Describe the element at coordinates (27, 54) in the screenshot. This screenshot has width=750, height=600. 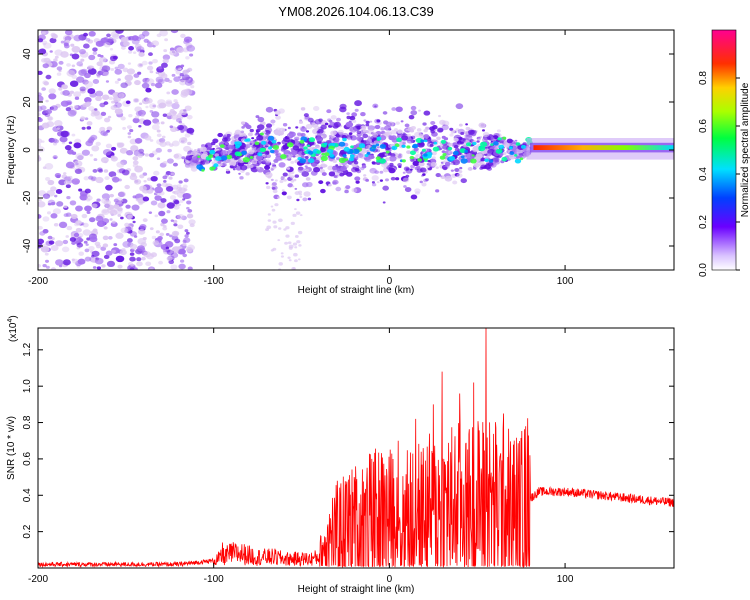
I see `spectrogram-y-tick-label: 40` at that location.